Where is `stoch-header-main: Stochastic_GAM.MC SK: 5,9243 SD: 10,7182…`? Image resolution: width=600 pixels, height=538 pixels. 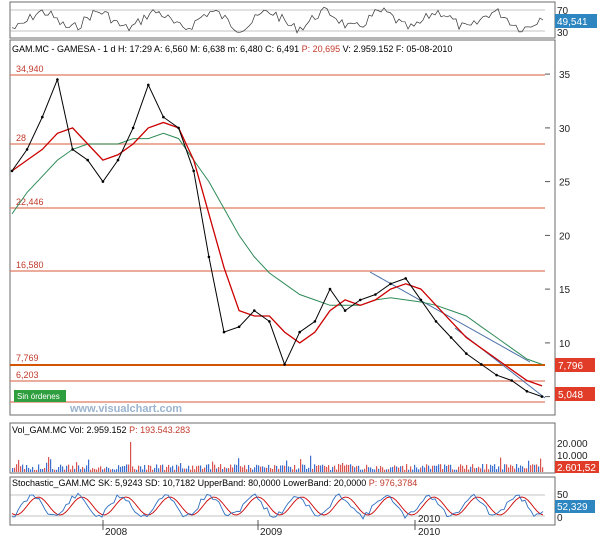 stoch-header-main: Stochastic_GAM.MC SK: 5,9243 SD: 10,7182… is located at coordinates (190, 483).